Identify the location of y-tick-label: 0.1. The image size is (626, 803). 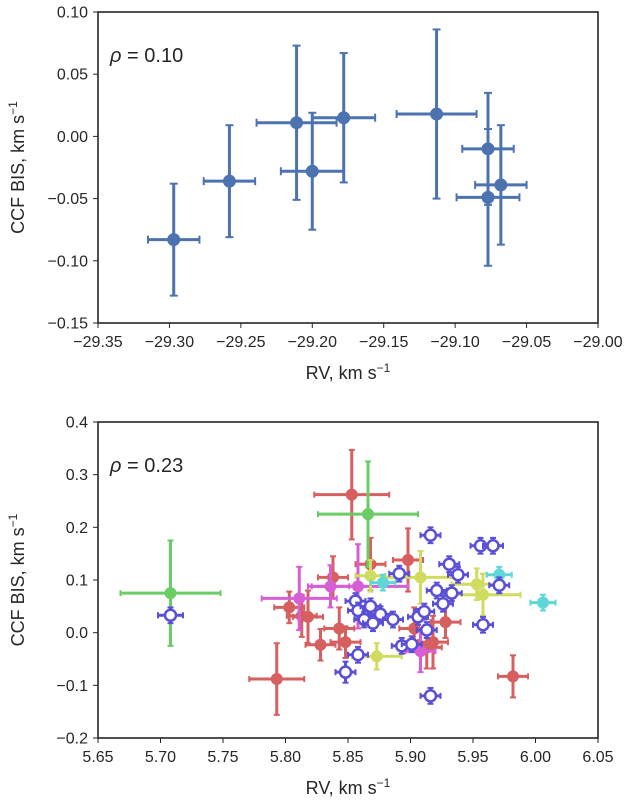
(77, 581).